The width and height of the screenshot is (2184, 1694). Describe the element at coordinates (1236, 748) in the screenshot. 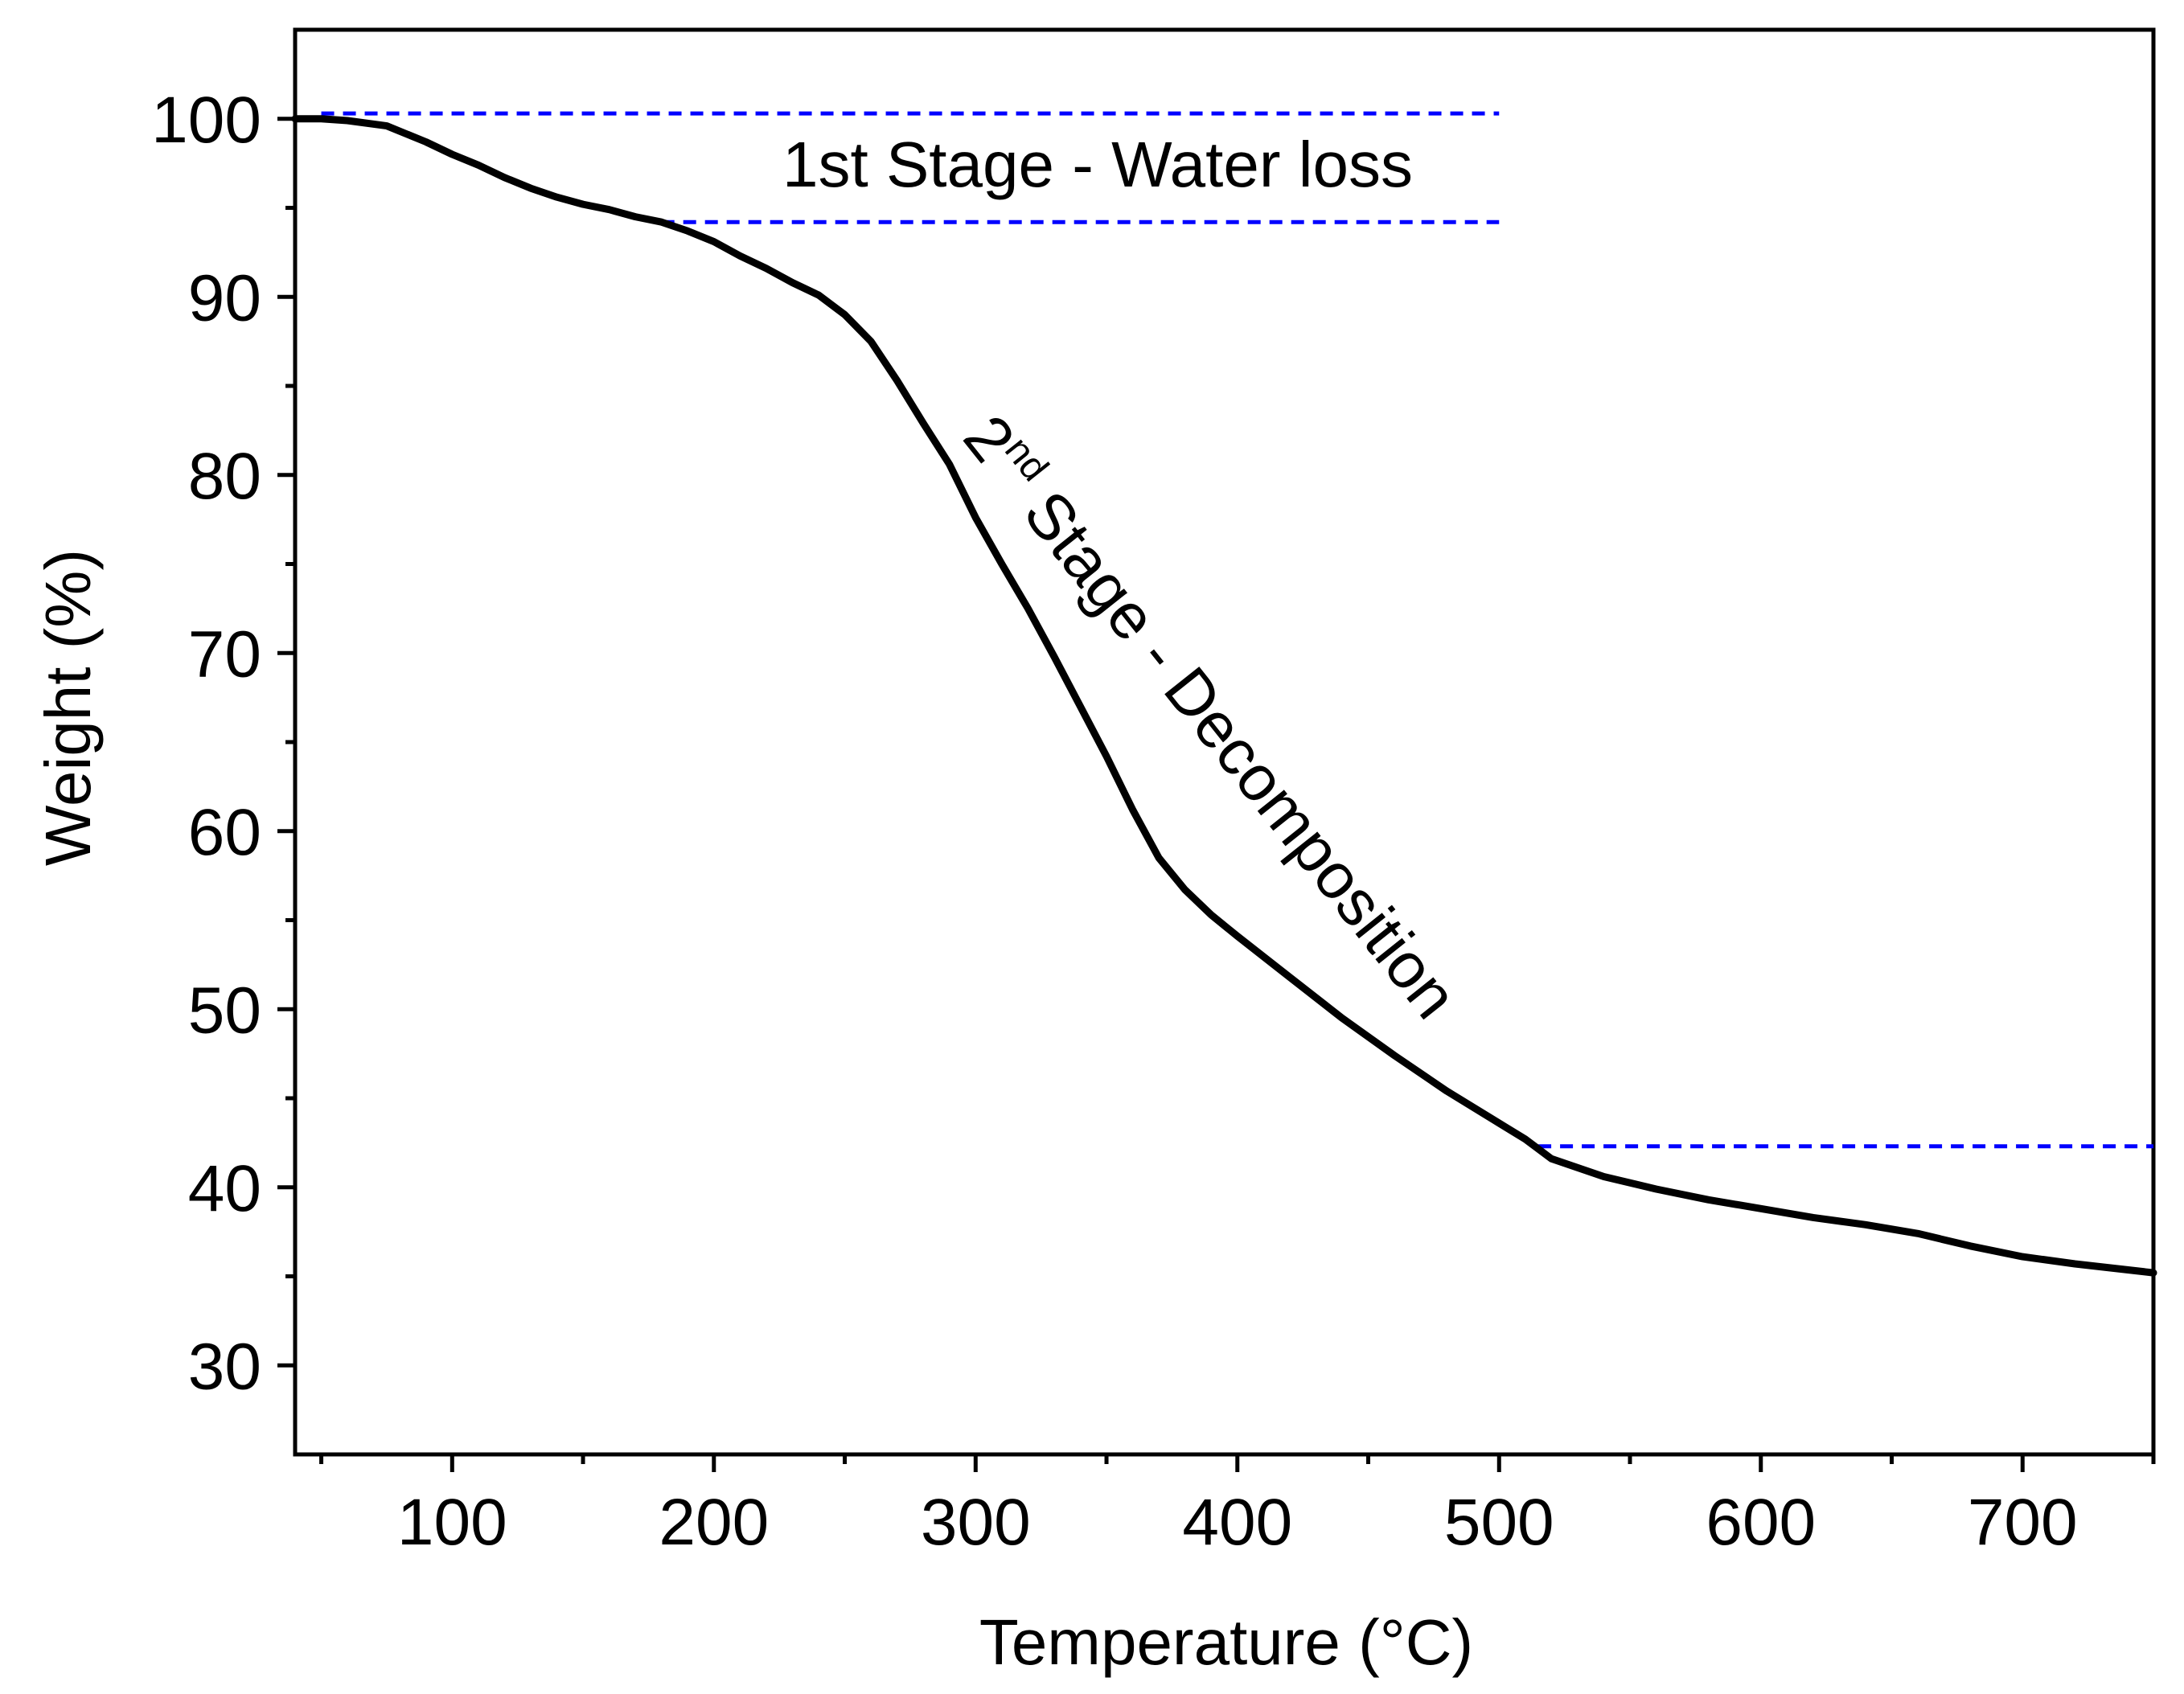

I see `stage2-rest: Stage - Decomposition` at that location.